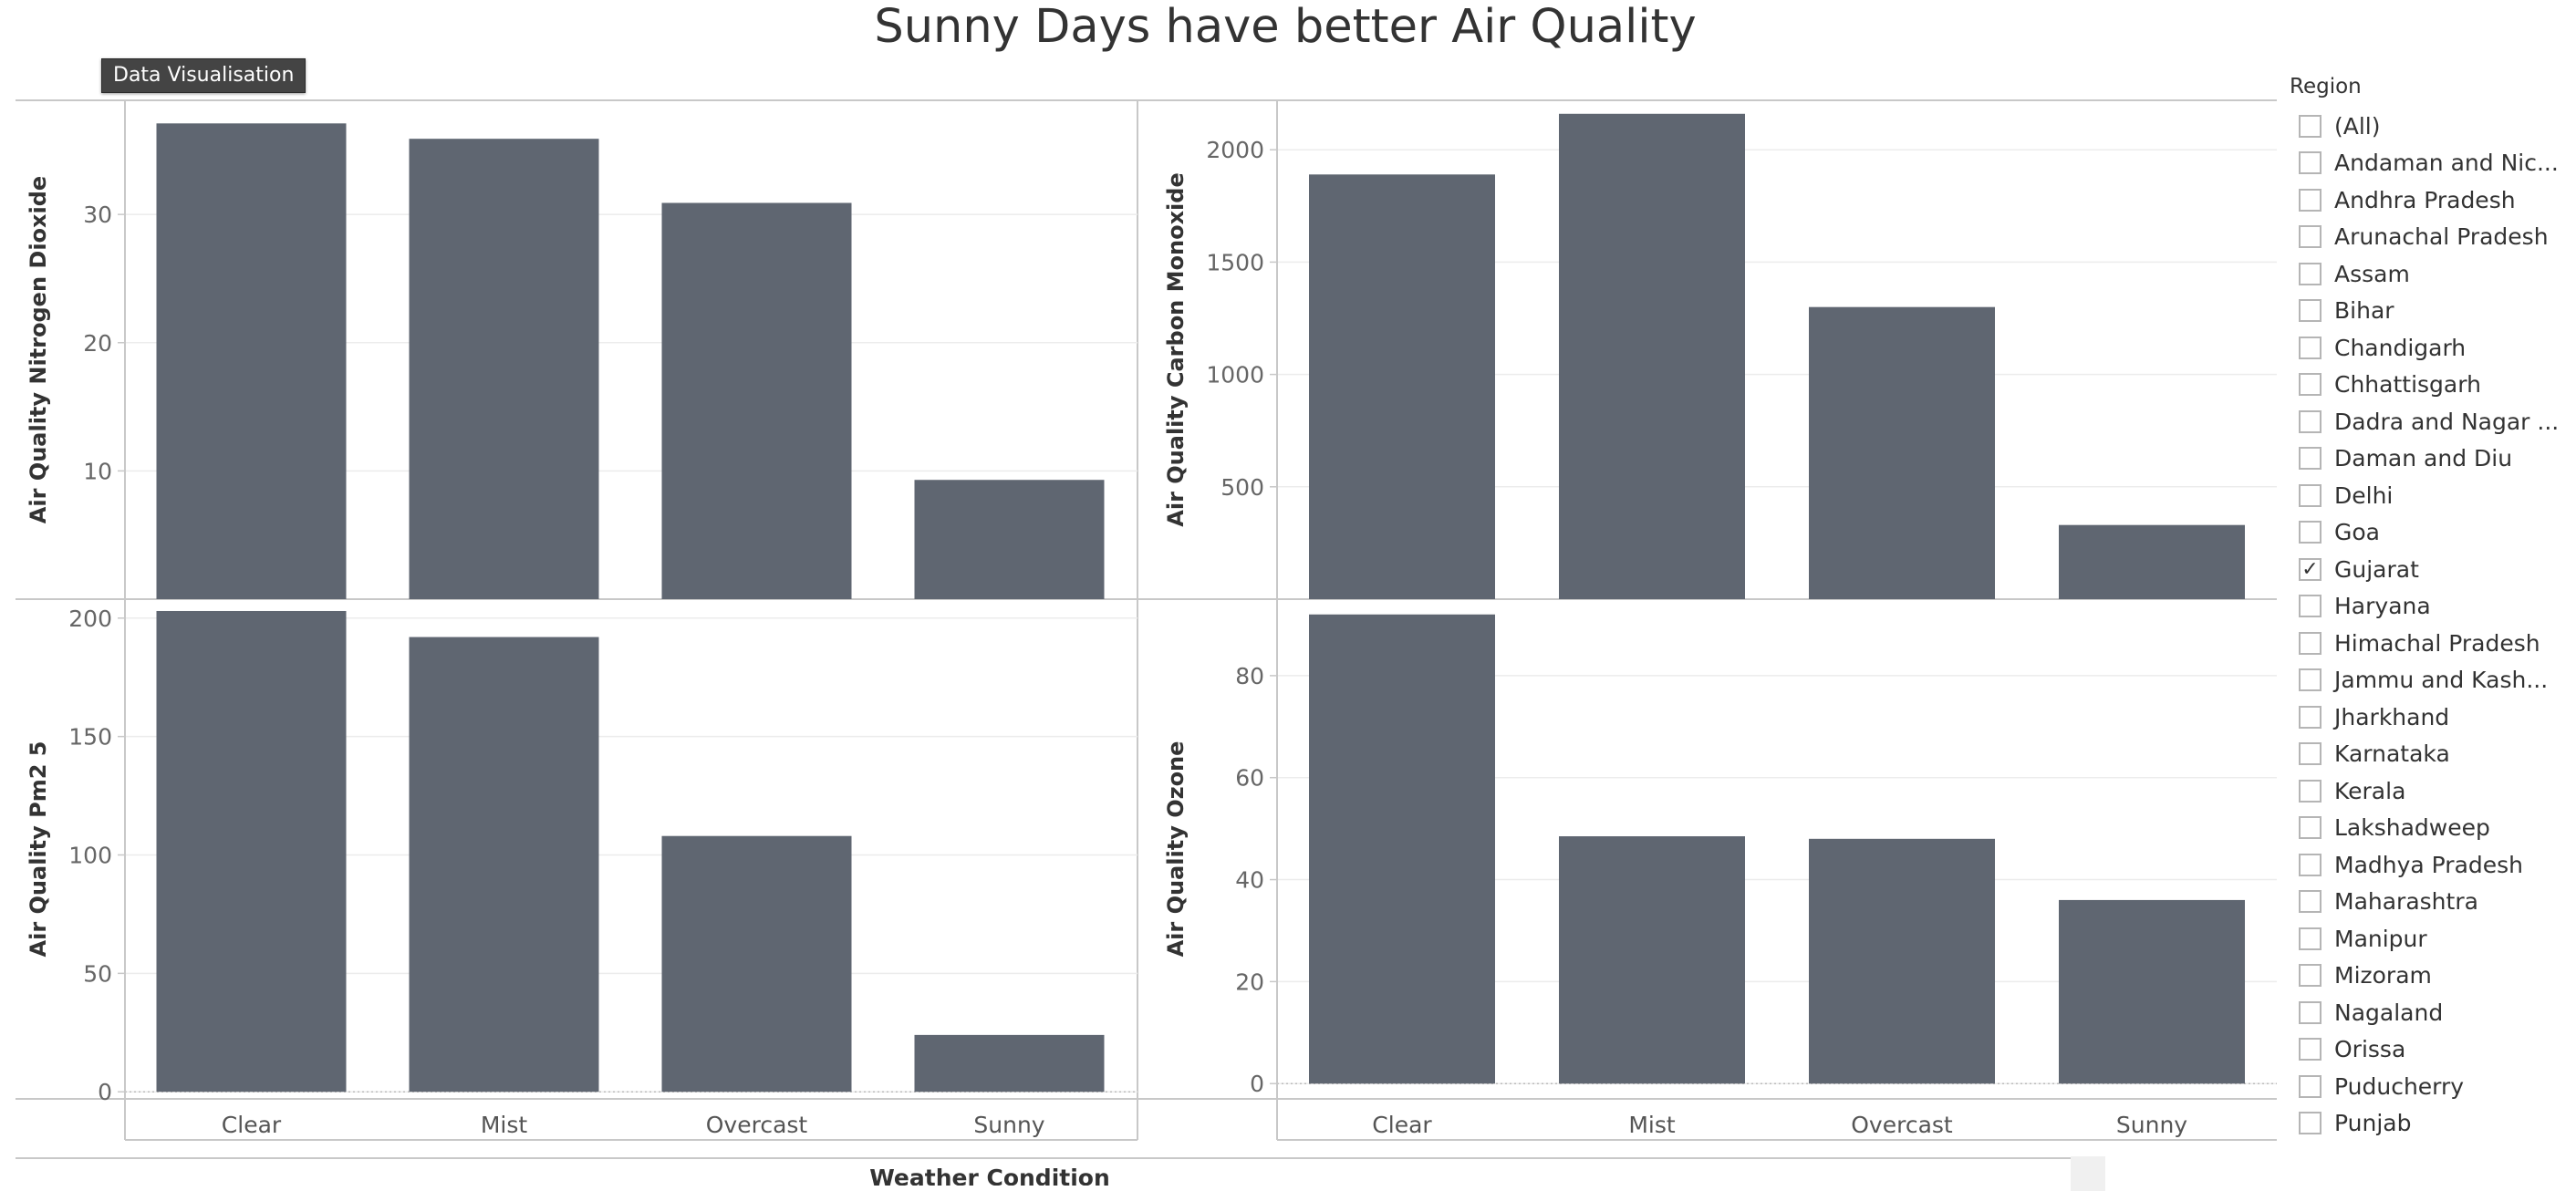 Image resolution: width=2576 pixels, height=1191 pixels. I want to click on region-filter-item: Maharashtra, so click(2431, 902).